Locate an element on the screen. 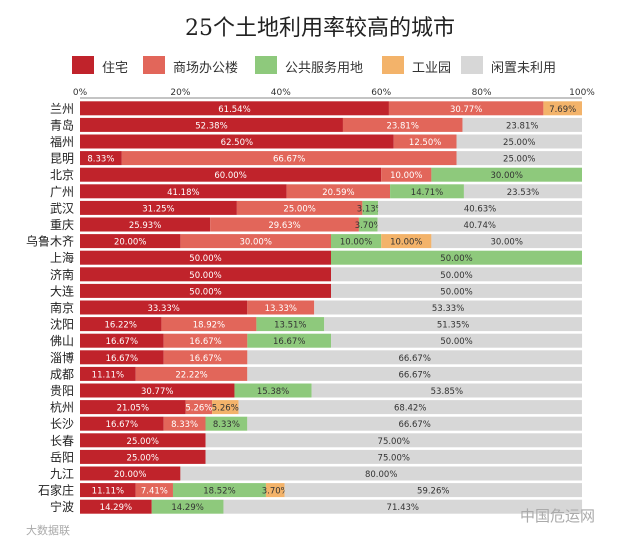  data-label: 25.93% is located at coordinates (145, 226).